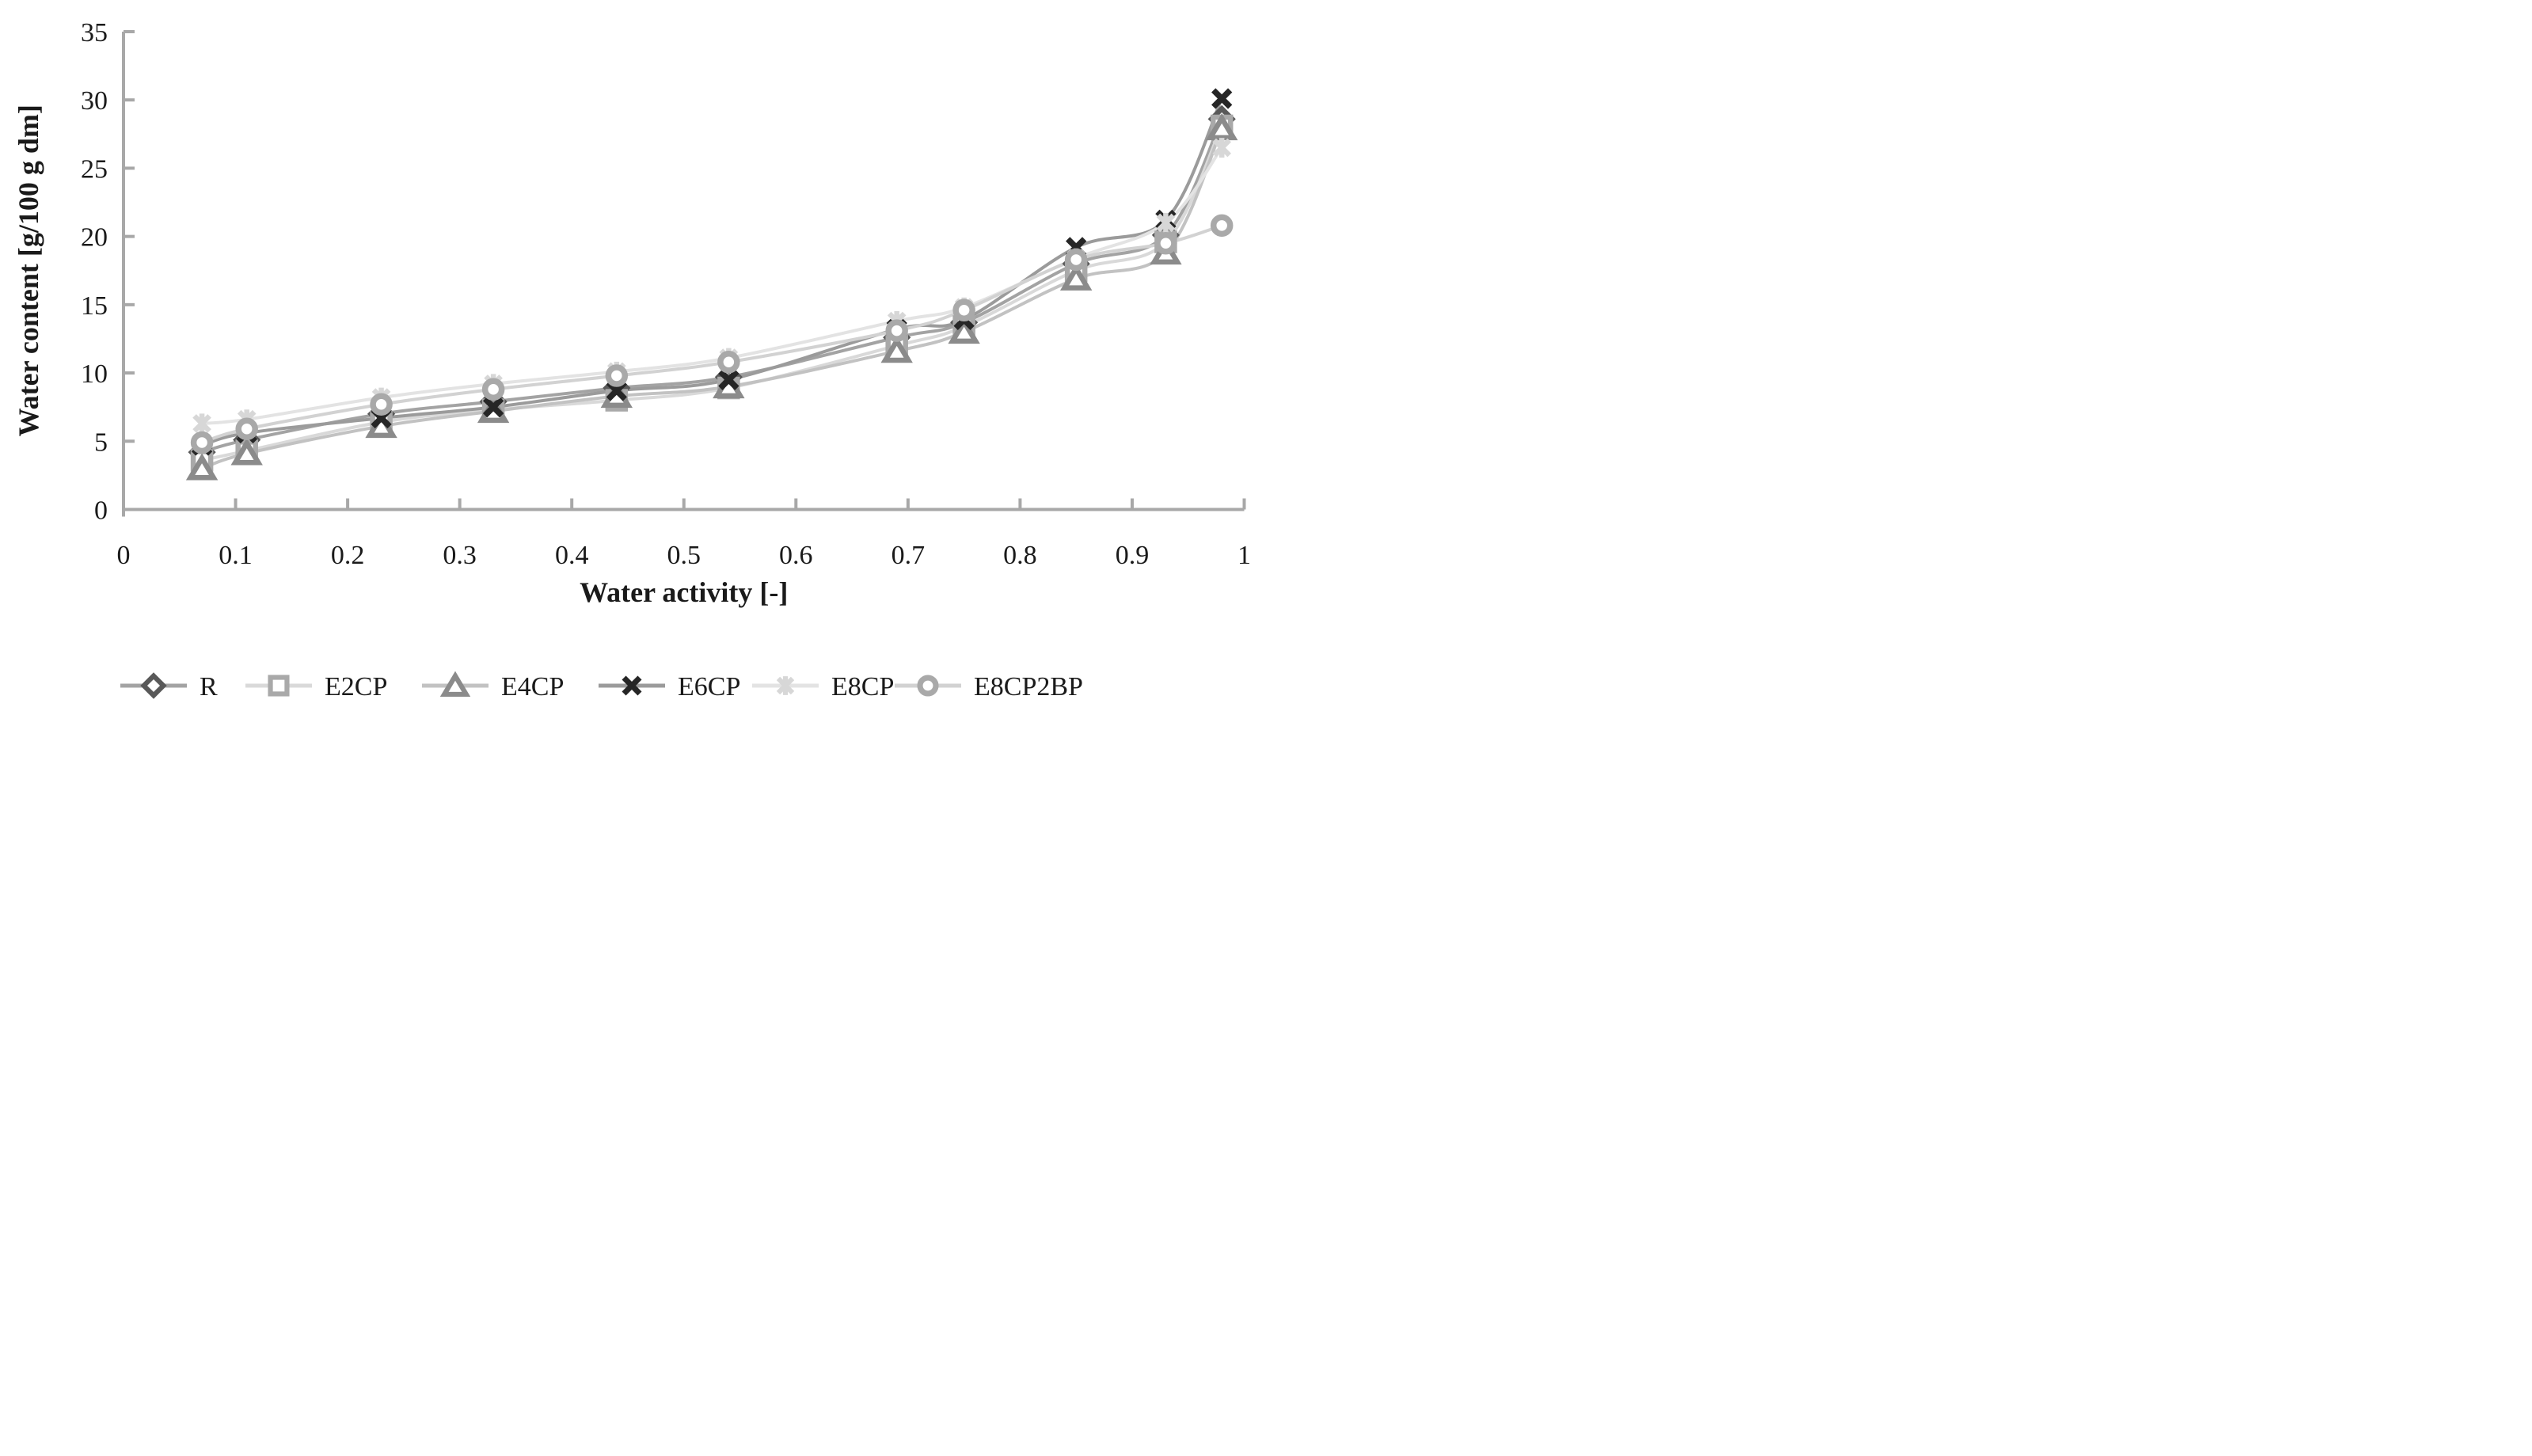  I want to click on legend-label-E8CP: E8CP, so click(862, 686).